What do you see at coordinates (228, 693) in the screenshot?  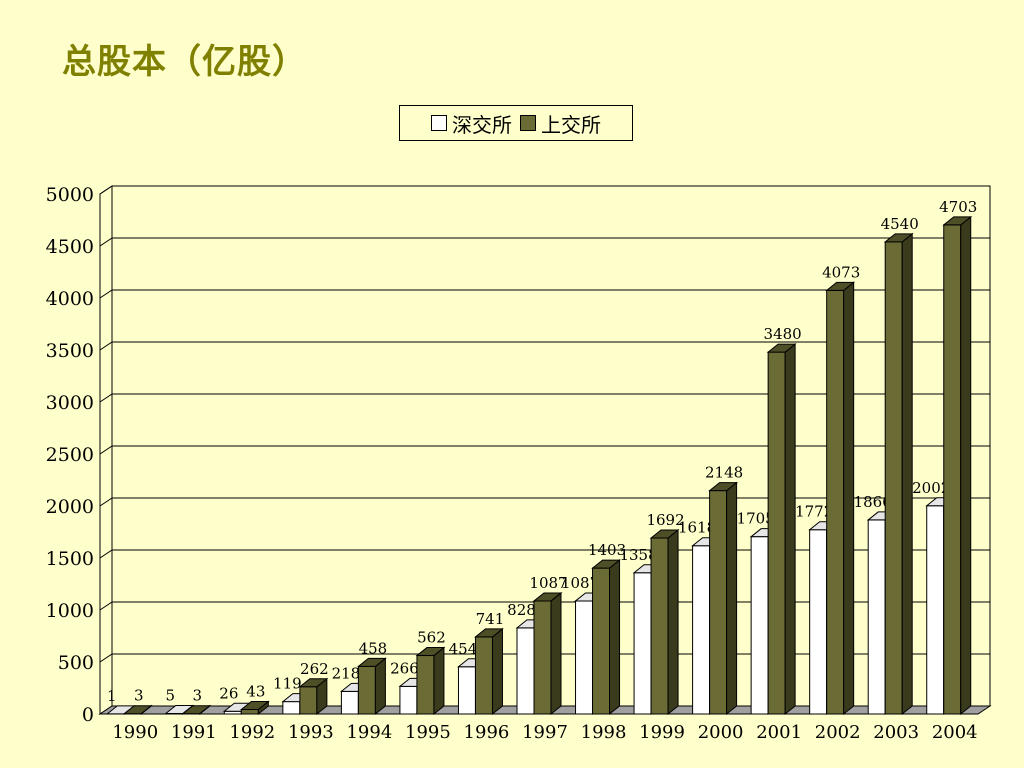 I see `data-label-sz: 26` at bounding box center [228, 693].